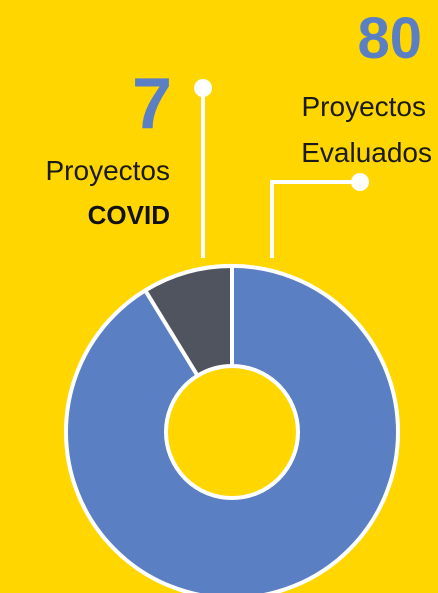 The width and height of the screenshot is (438, 593). What do you see at coordinates (315, 219) in the screenshot?
I see `leader-line` at bounding box center [315, 219].